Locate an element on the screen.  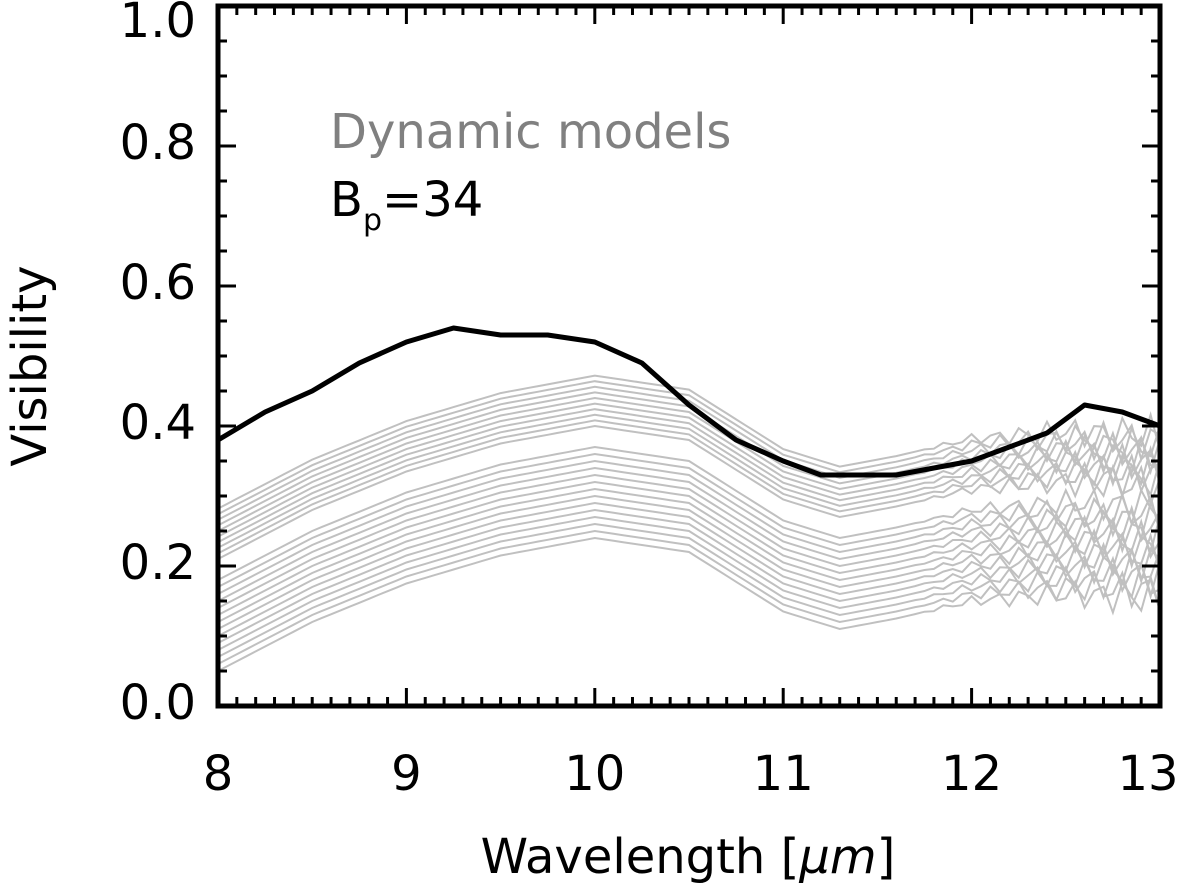
y-tick-label-2: 0.4 is located at coordinates (158, 423).